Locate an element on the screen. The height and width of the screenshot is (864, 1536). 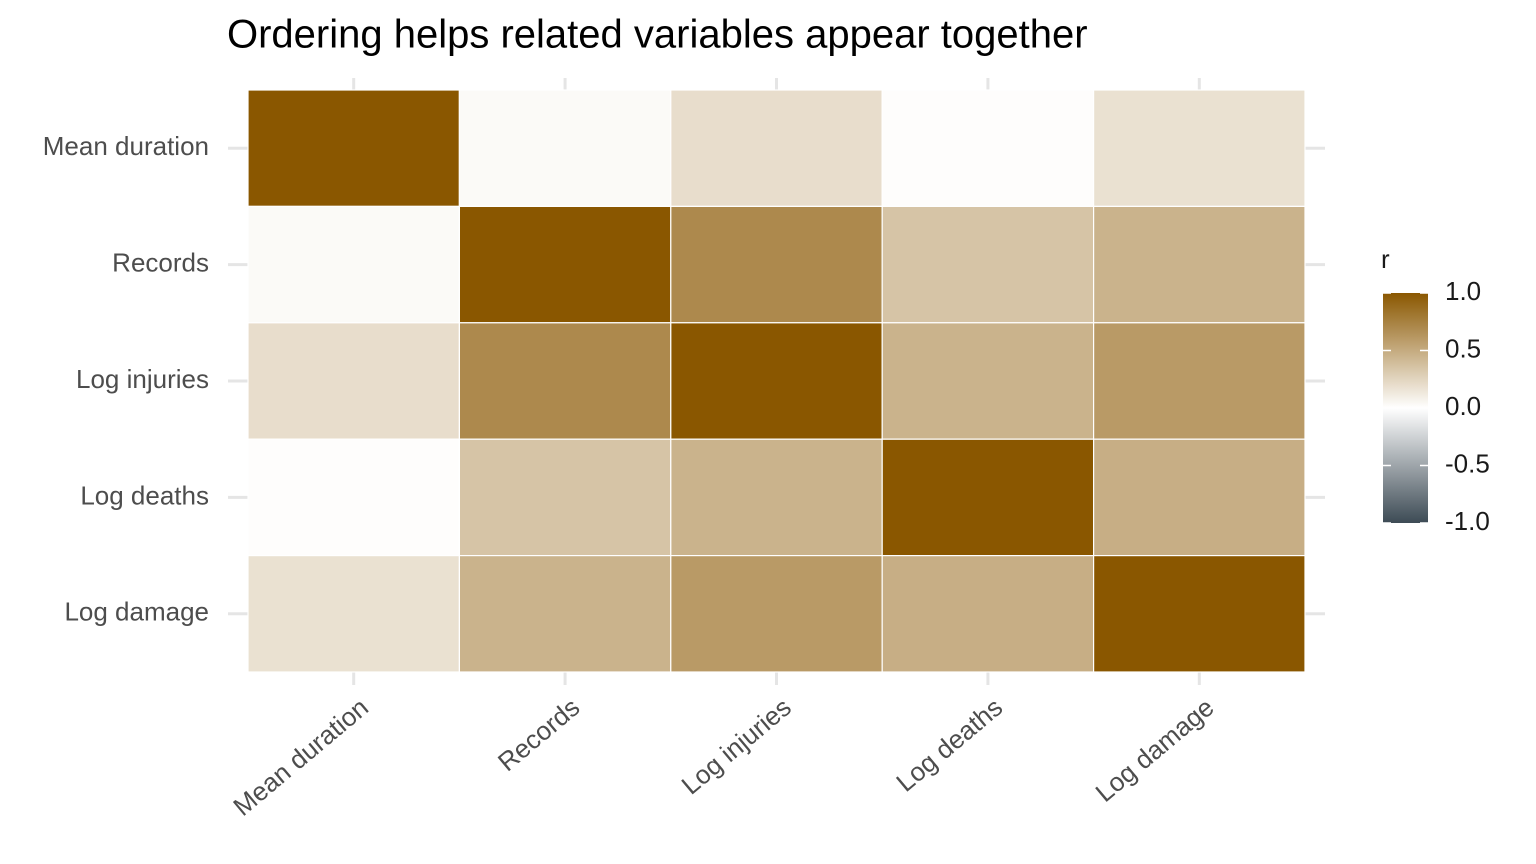
legend-title: r is located at coordinates (1385, 259).